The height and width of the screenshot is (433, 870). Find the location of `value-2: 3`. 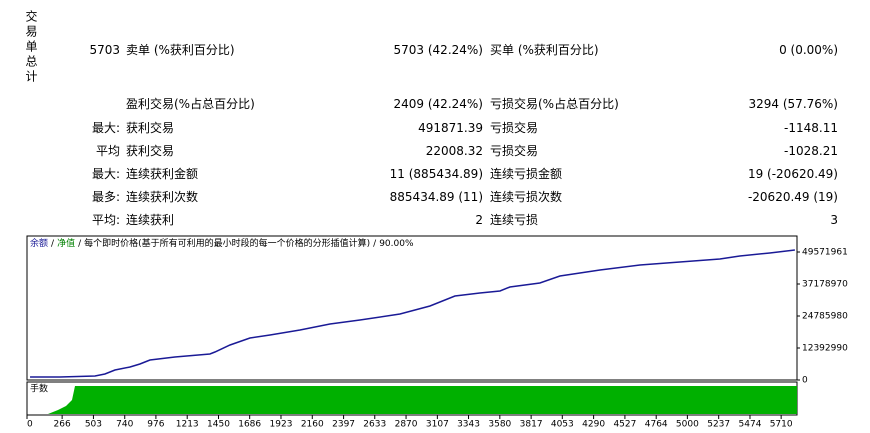

value-2: 3 is located at coordinates (834, 220).